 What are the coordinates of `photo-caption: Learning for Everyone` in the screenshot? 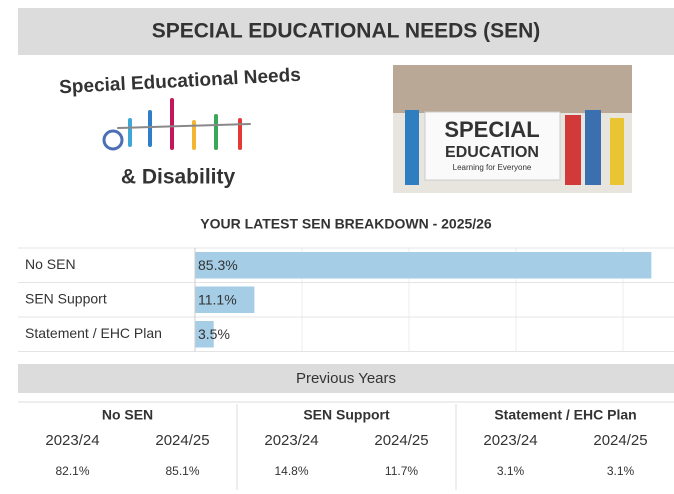 It's located at (492, 167).